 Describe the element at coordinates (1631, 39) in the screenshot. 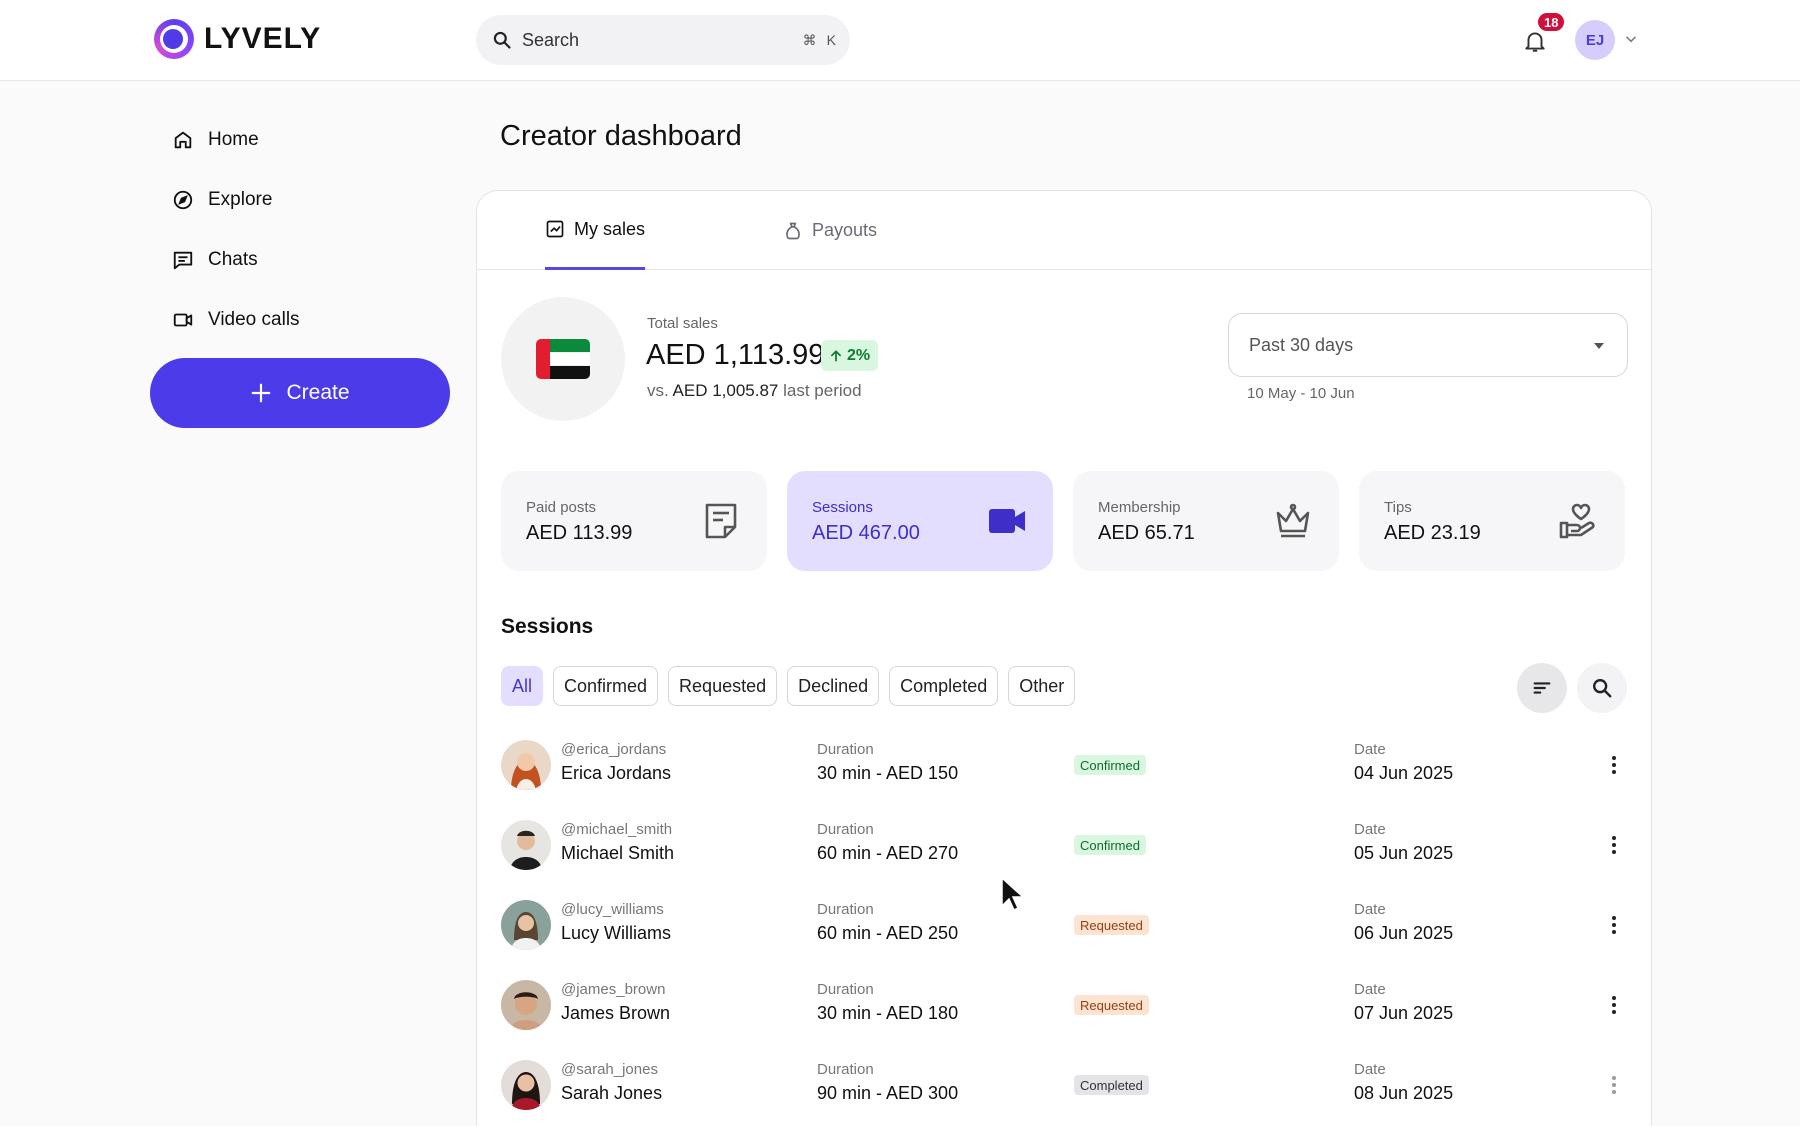

I see `chevron-down-icon` at that location.